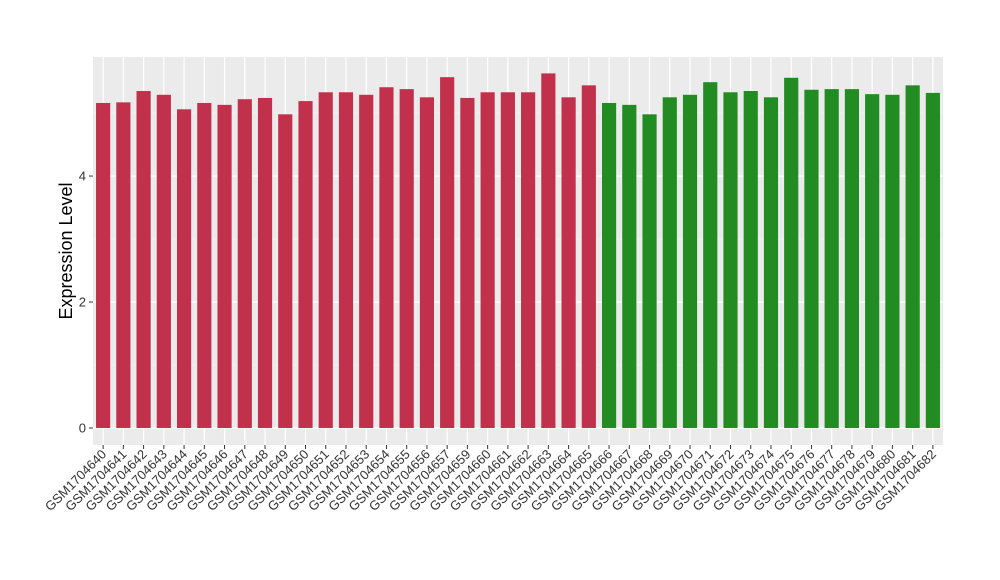  Describe the element at coordinates (82, 427) in the screenshot. I see `y-tick-label: 0` at that location.